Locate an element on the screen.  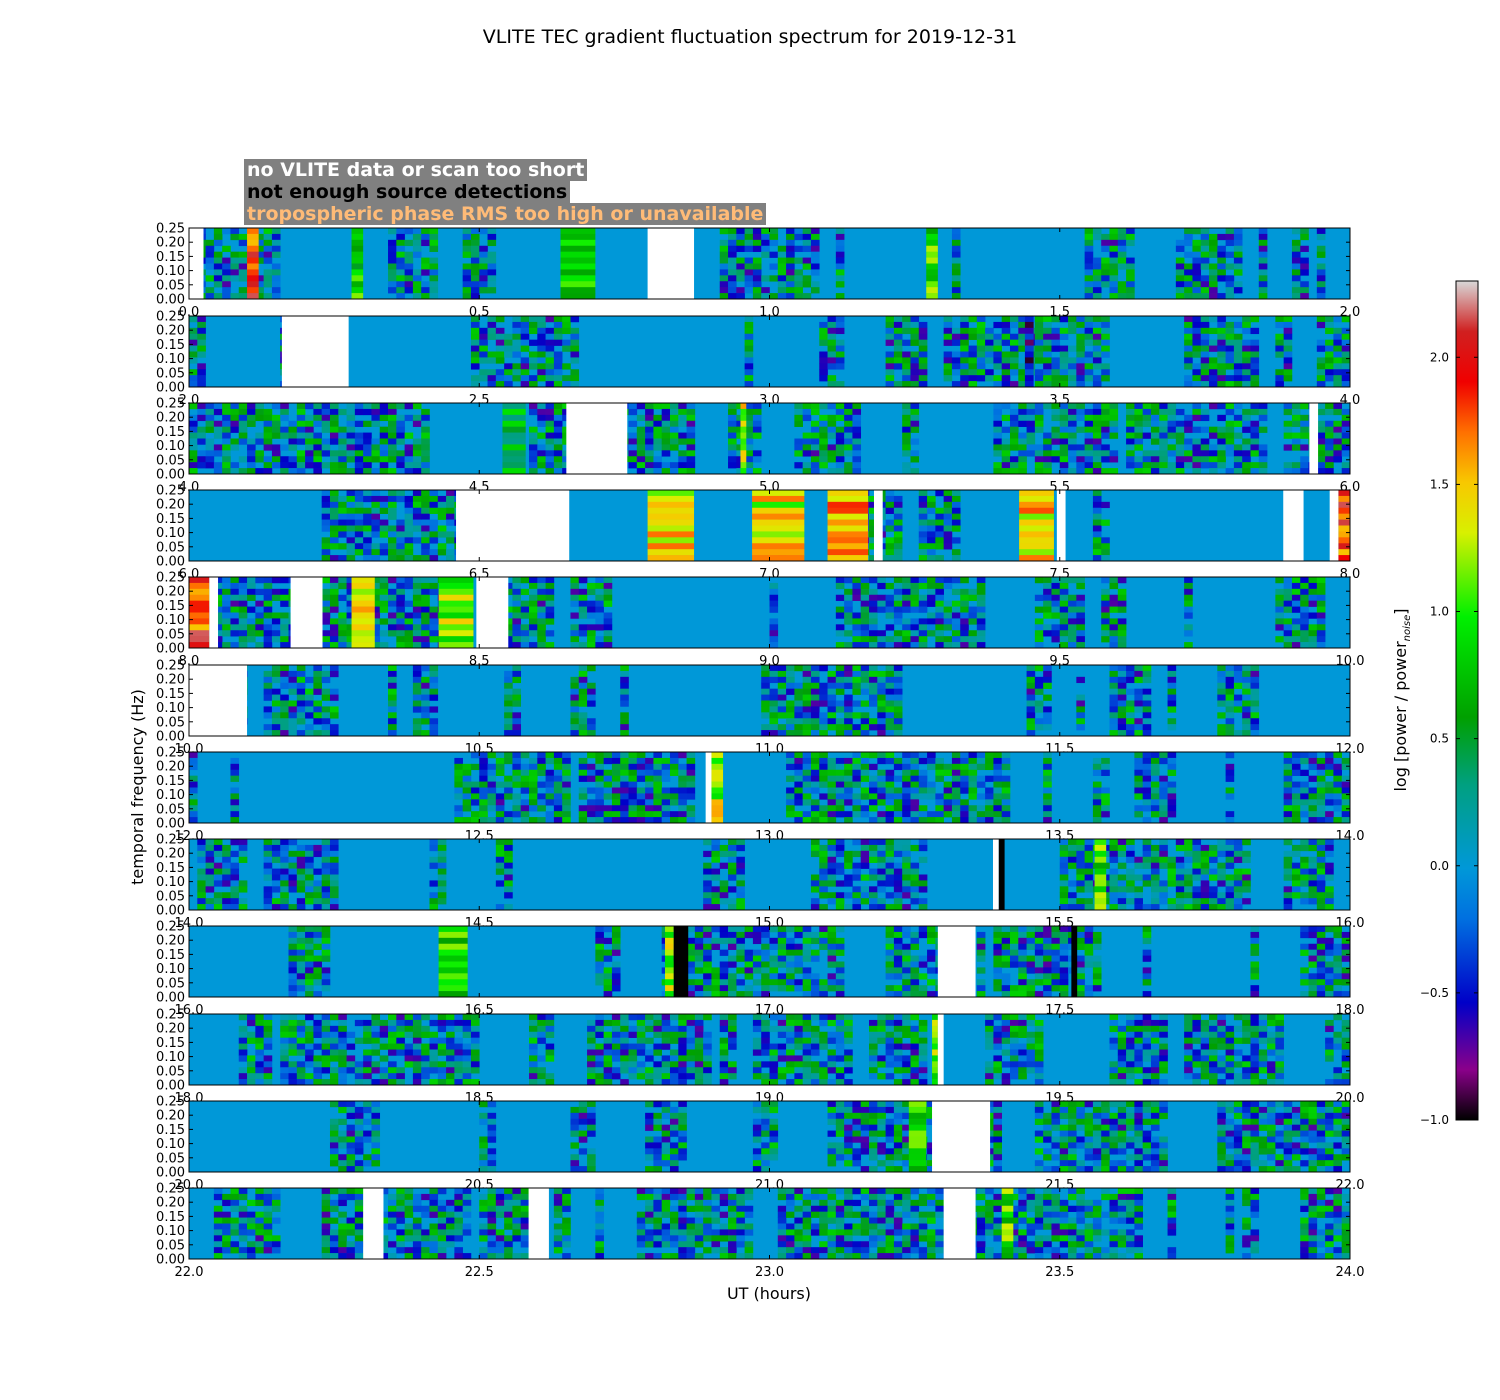
spectrum-cells is located at coordinates (770, 788).